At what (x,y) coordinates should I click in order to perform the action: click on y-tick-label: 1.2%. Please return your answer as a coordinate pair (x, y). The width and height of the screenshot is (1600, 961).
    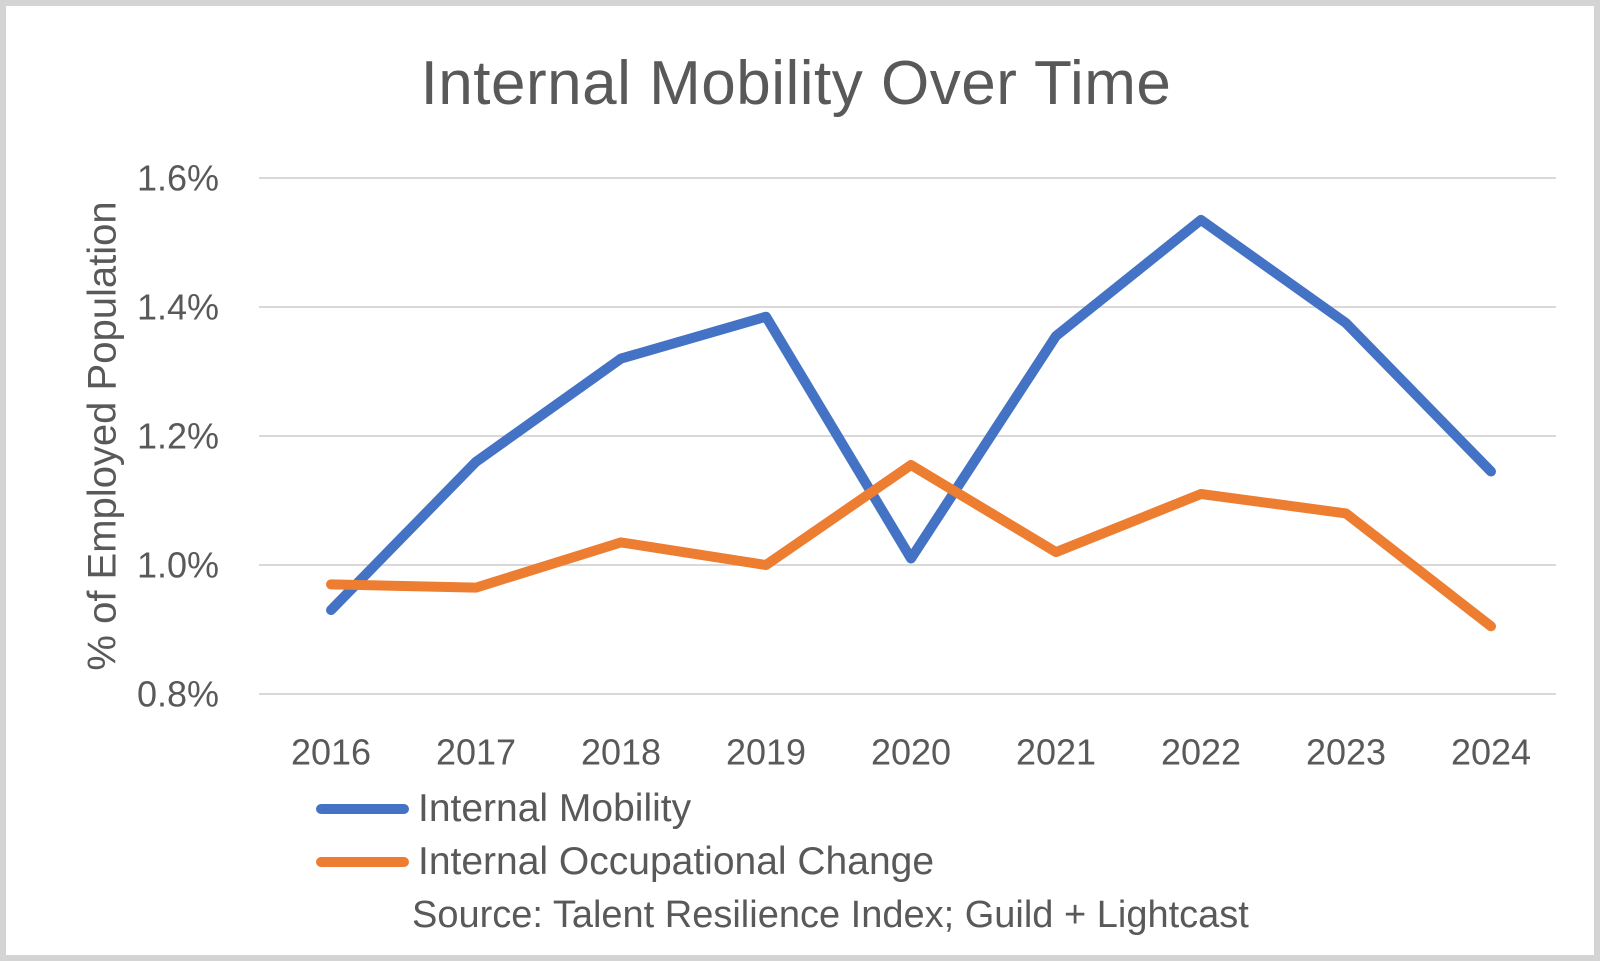
    Looking at the image, I should click on (178, 436).